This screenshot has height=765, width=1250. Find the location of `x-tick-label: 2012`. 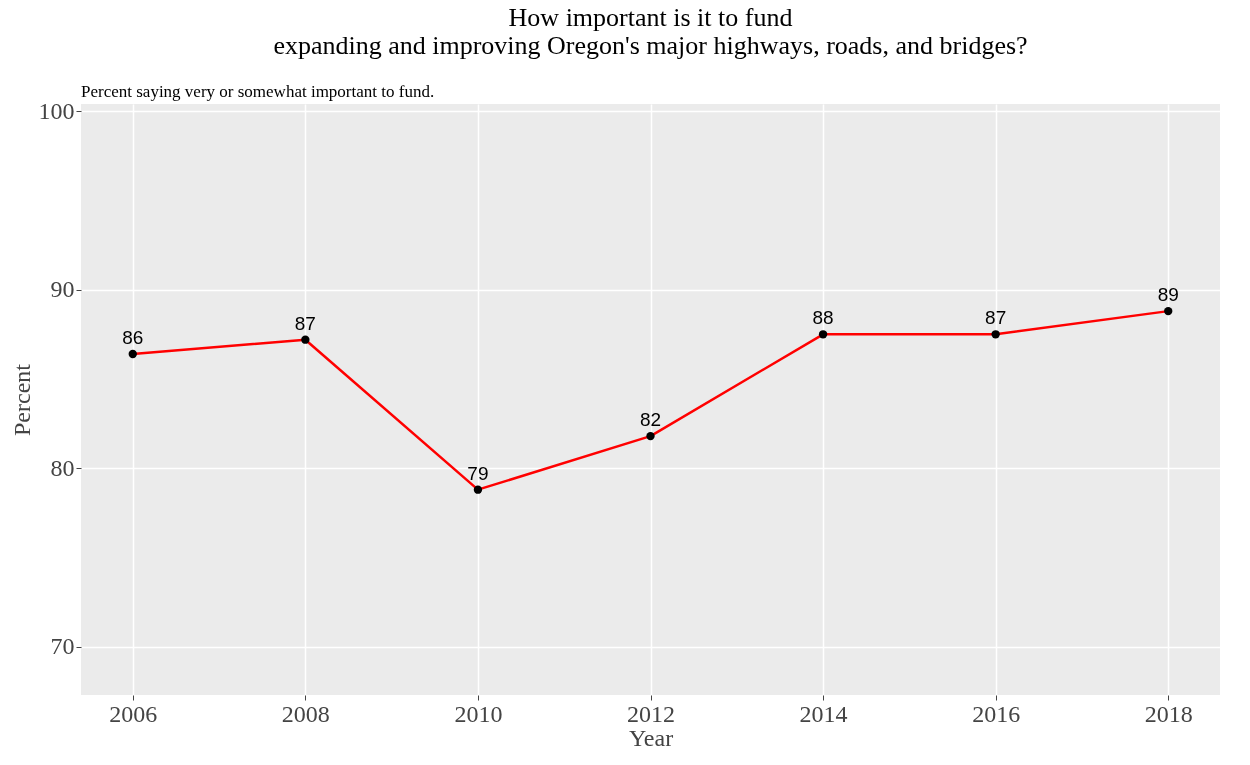

x-tick-label: 2012 is located at coordinates (651, 713).